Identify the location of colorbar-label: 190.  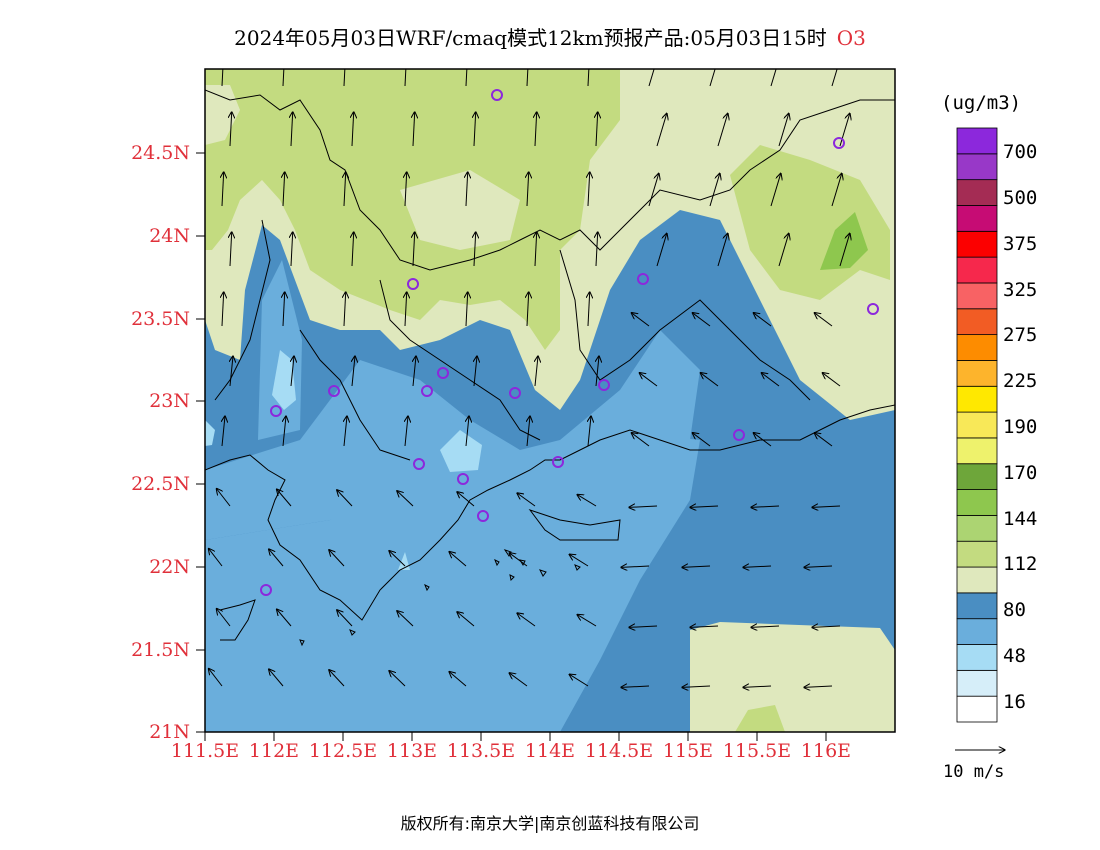
(1020, 427).